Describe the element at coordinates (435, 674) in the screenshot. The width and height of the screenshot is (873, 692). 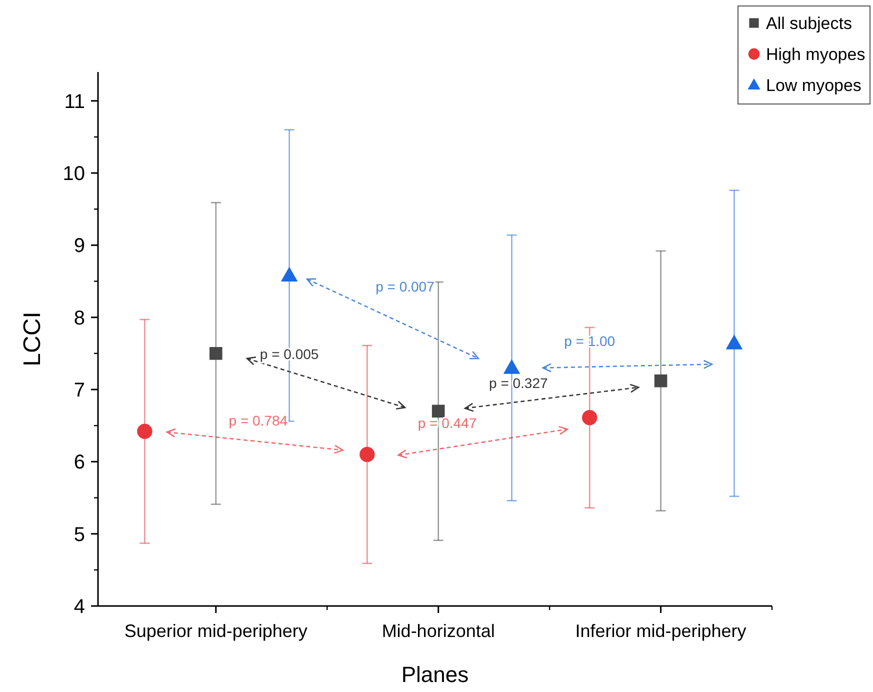
I see `x-axis-title: Planes` at that location.